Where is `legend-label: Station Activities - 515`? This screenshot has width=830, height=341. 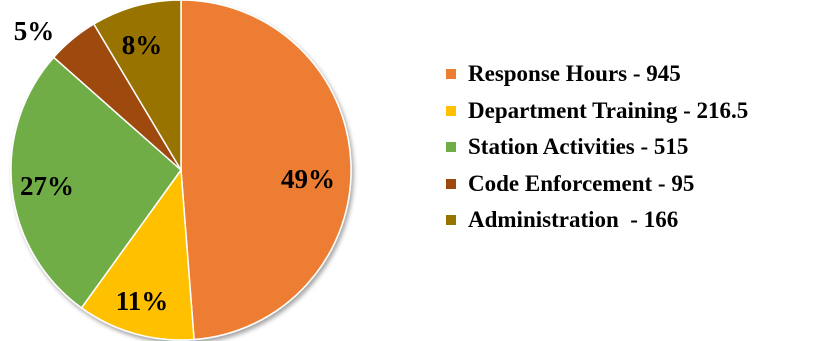 legend-label: Station Activities - 515 is located at coordinates (578, 147).